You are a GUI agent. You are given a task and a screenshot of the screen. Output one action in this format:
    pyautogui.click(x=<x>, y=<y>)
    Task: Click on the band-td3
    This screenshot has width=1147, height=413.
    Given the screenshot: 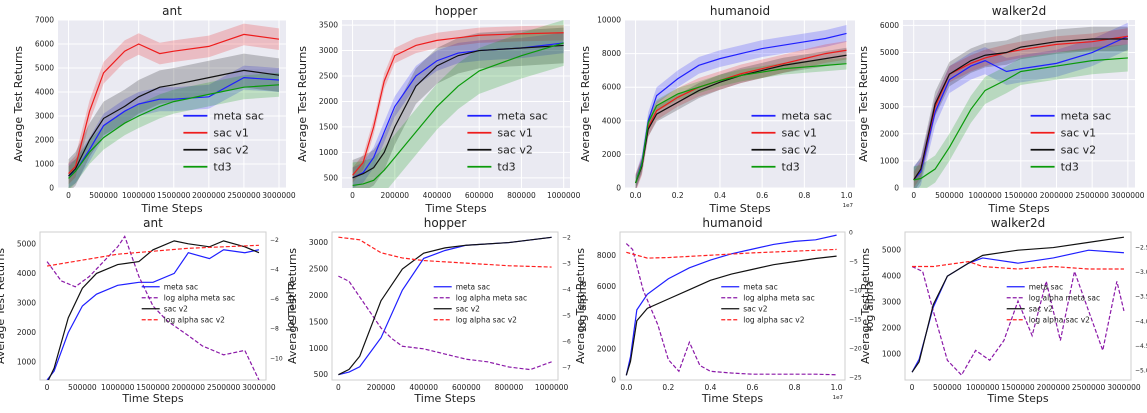 What is the action you would take?
    pyautogui.click(x=458, y=104)
    